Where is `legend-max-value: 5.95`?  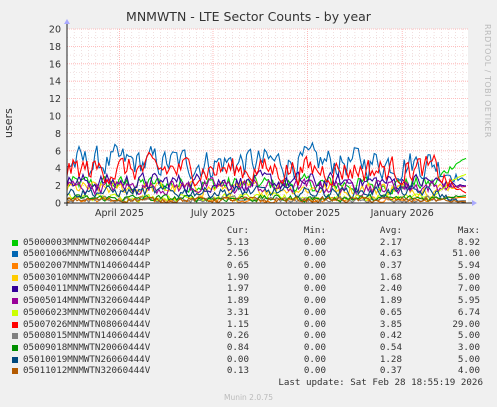 legend-max-value: 5.95 is located at coordinates (468, 301).